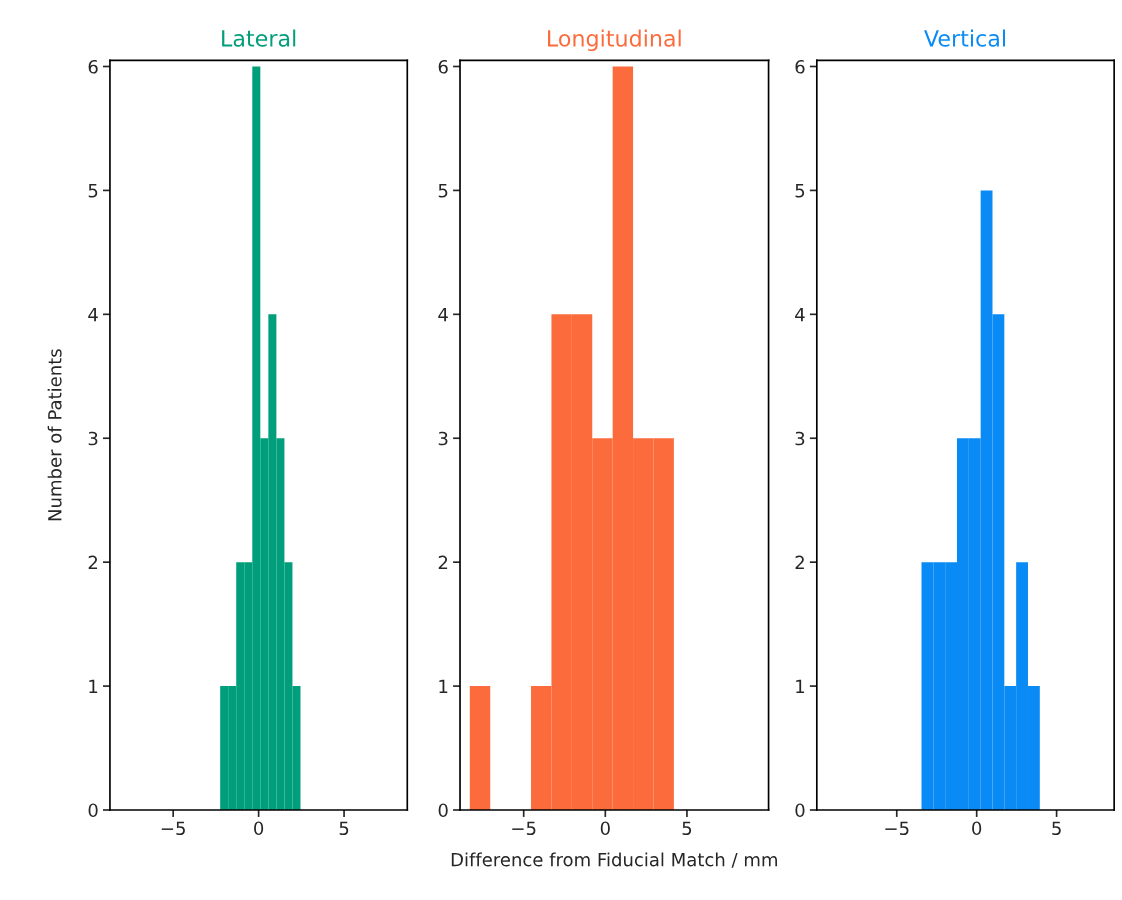 Image resolution: width=1122 pixels, height=900 pixels. Describe the element at coordinates (259, 38) in the screenshot. I see `chart-title: Lateral` at that location.